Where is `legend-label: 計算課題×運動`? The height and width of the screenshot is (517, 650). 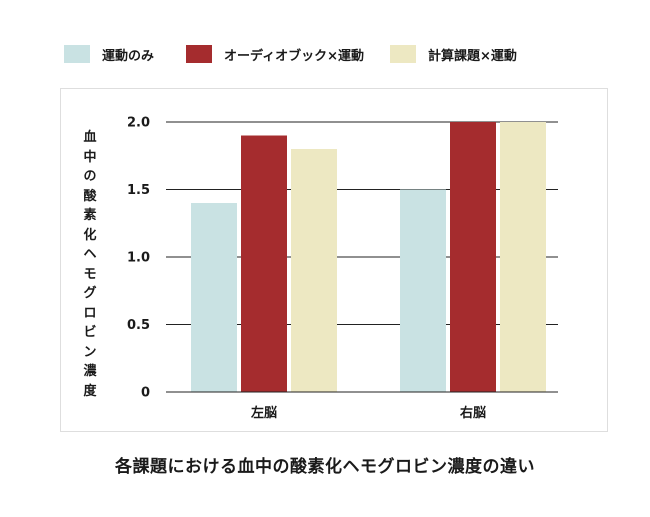 legend-label: 計算課題×運動 is located at coordinates (472, 56).